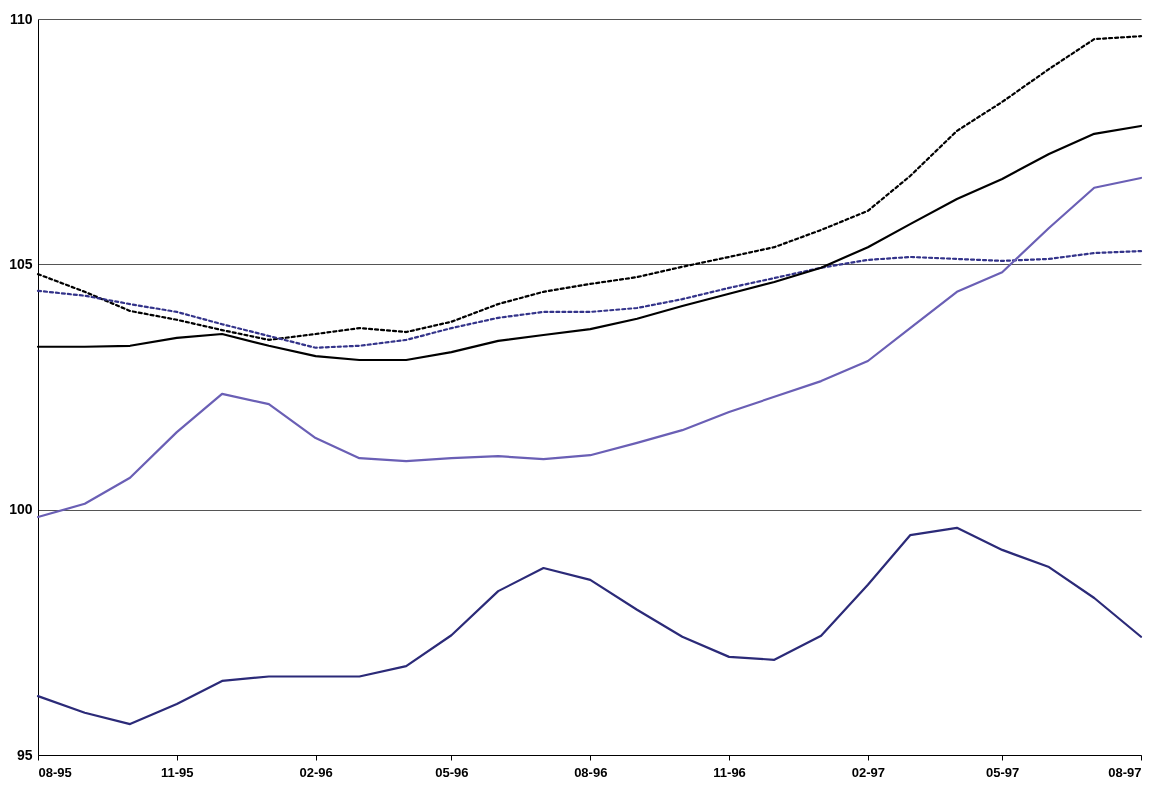  What do you see at coordinates (591, 772) in the screenshot?
I see `x-tick-label: 08-96` at bounding box center [591, 772].